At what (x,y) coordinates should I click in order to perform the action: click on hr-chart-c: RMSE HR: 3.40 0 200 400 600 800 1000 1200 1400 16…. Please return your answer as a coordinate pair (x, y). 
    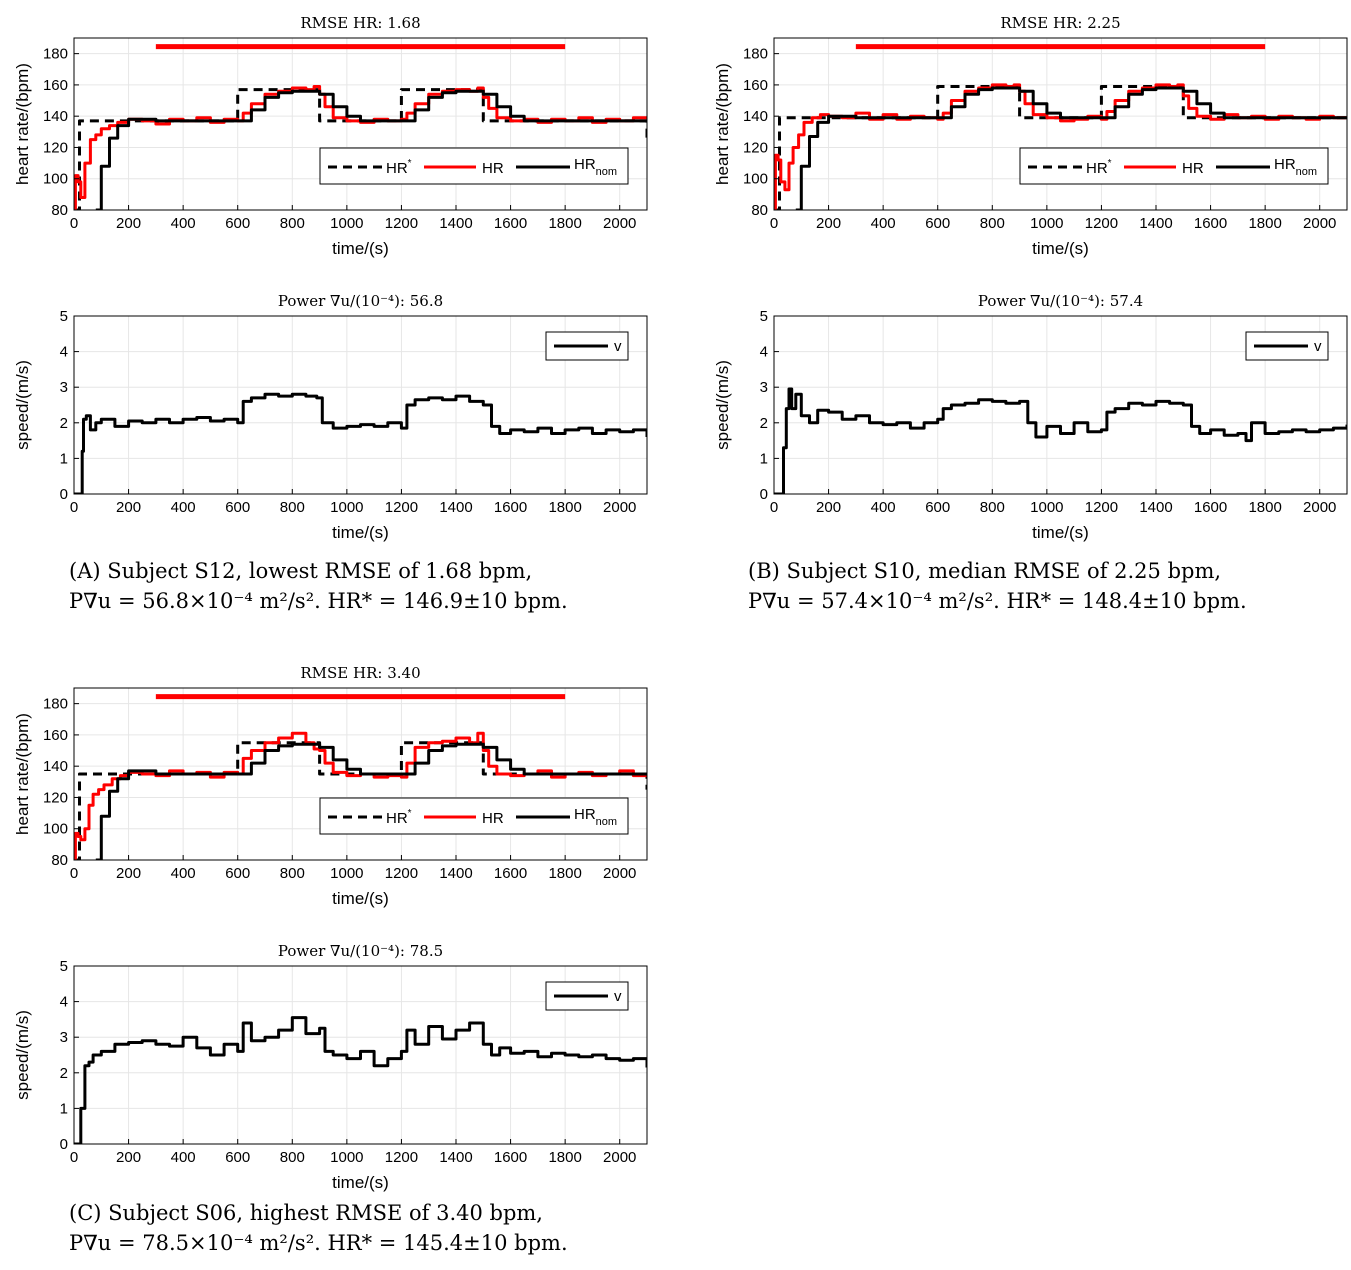
    Looking at the image, I should click on (330, 786).